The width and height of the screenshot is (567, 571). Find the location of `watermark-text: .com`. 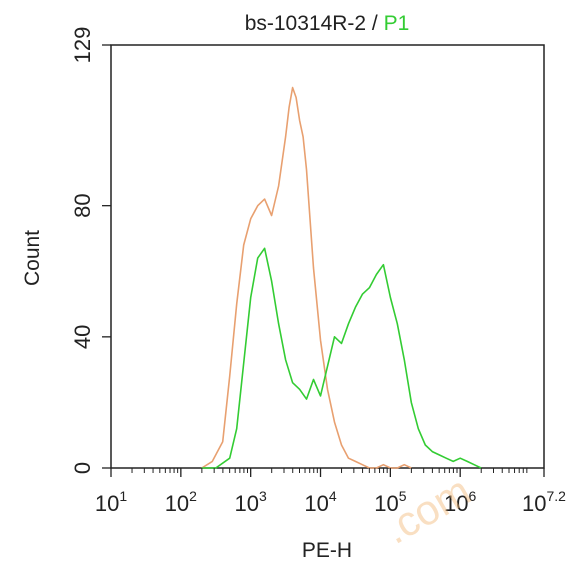

watermark-text: .com is located at coordinates (427, 510).